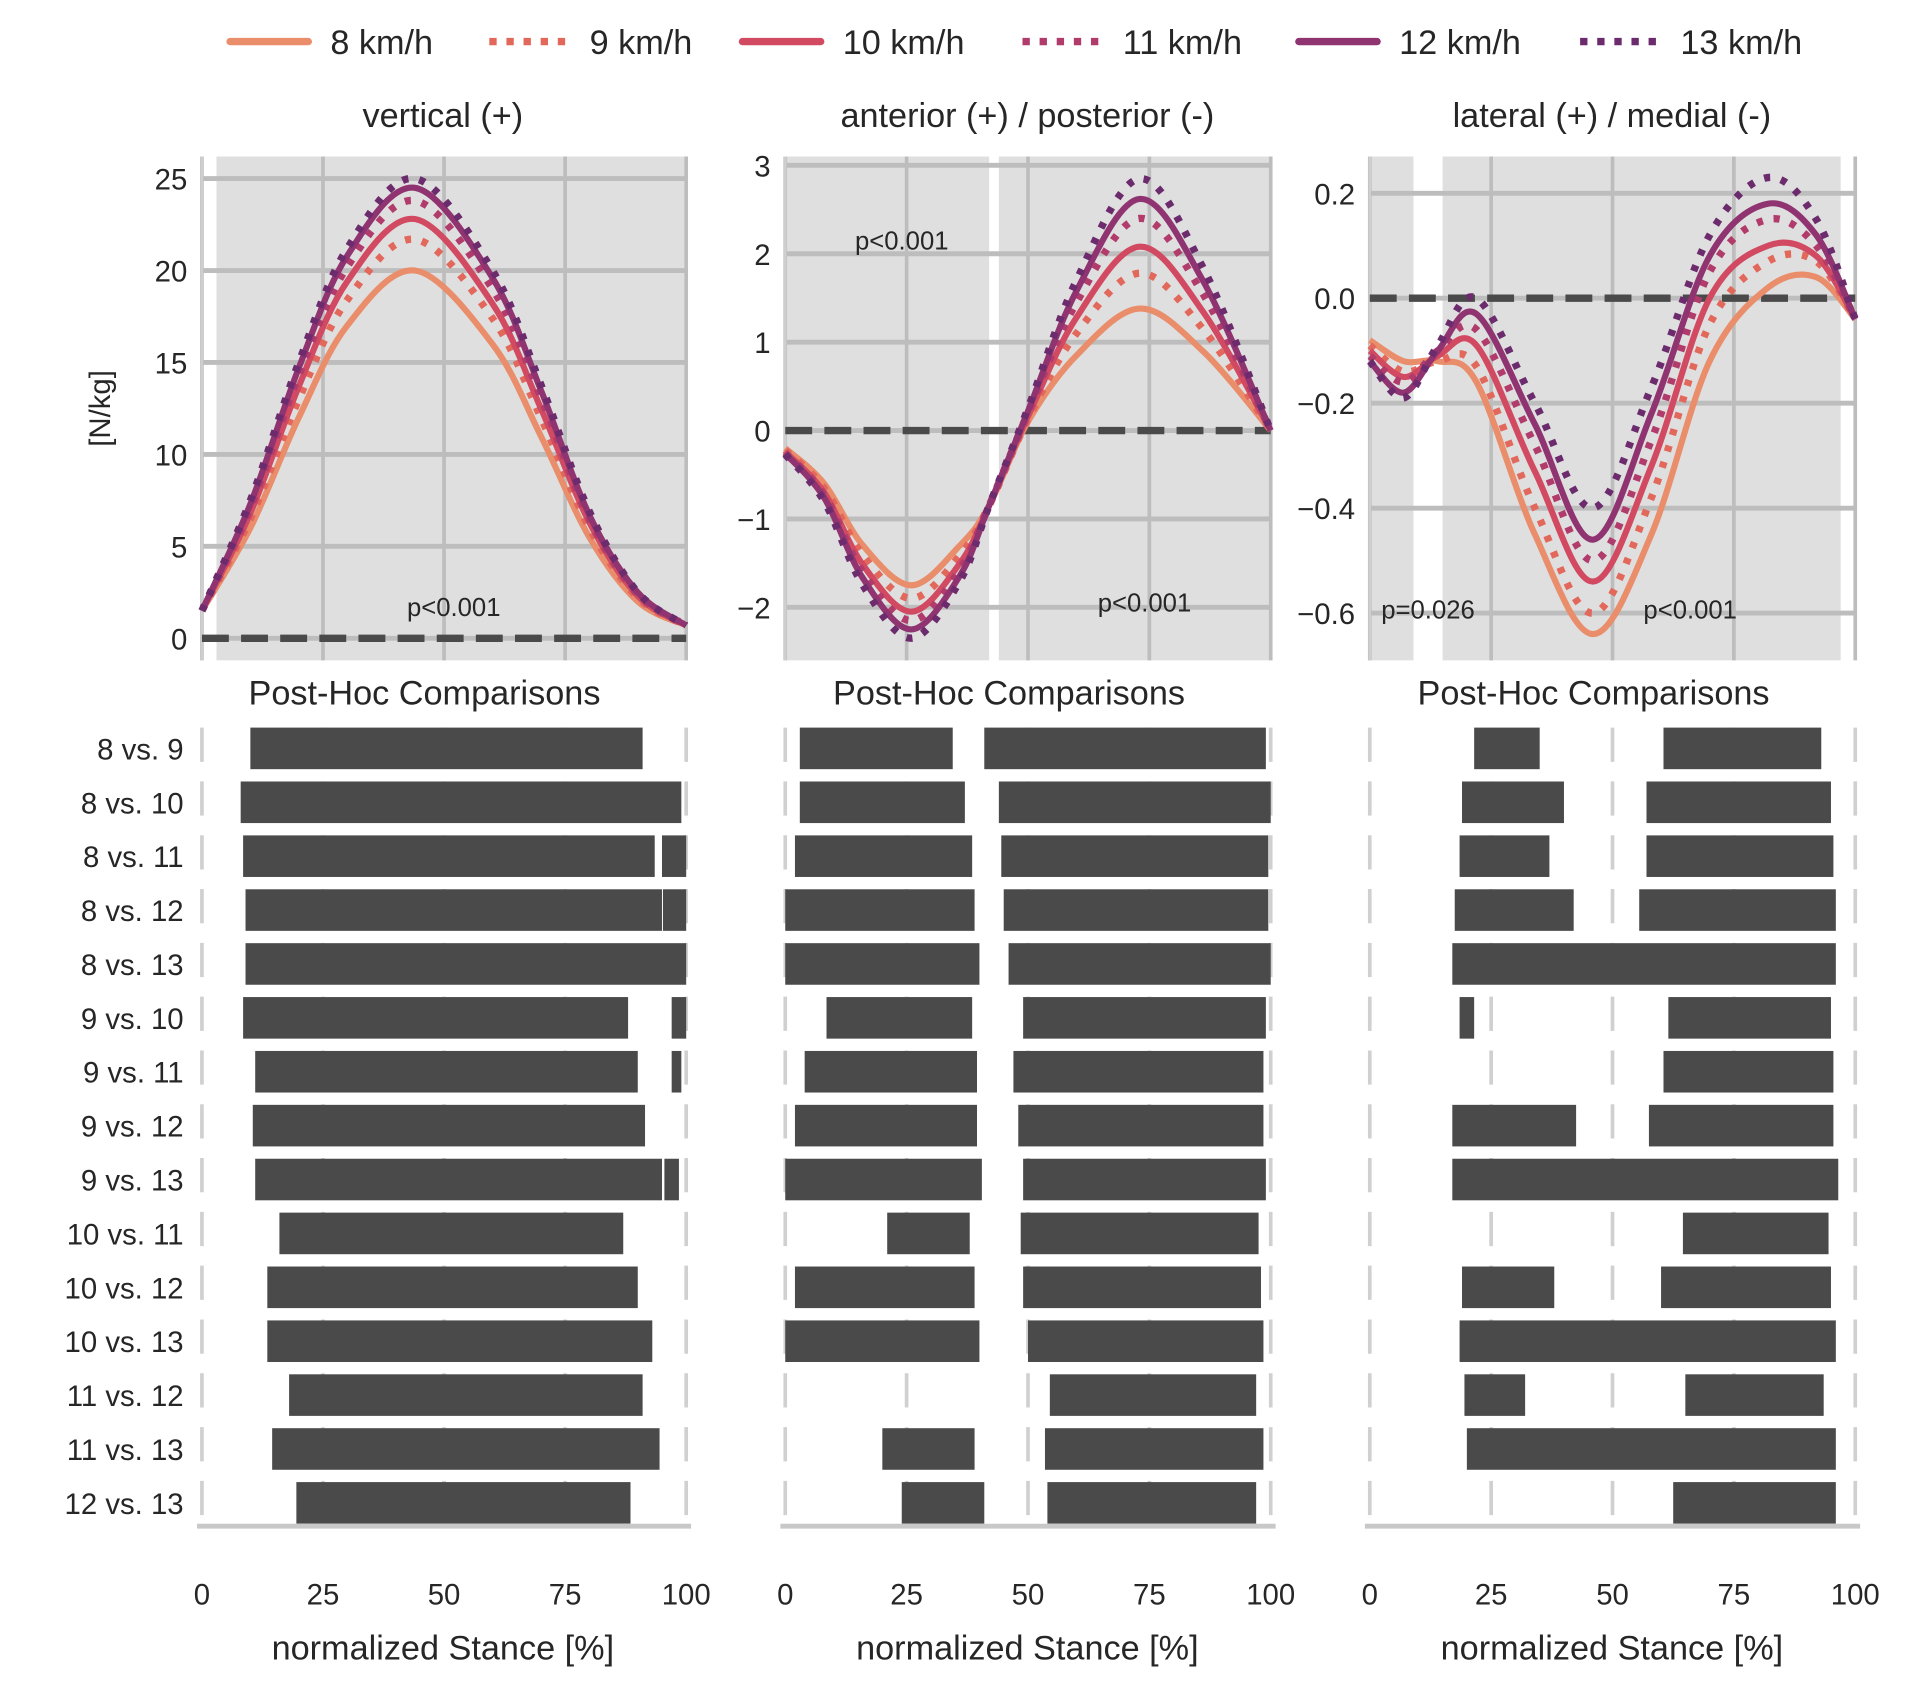 The height and width of the screenshot is (1690, 1908). Describe the element at coordinates (140, 749) in the screenshot. I see `comparison-label: 8 vs. 9` at that location.